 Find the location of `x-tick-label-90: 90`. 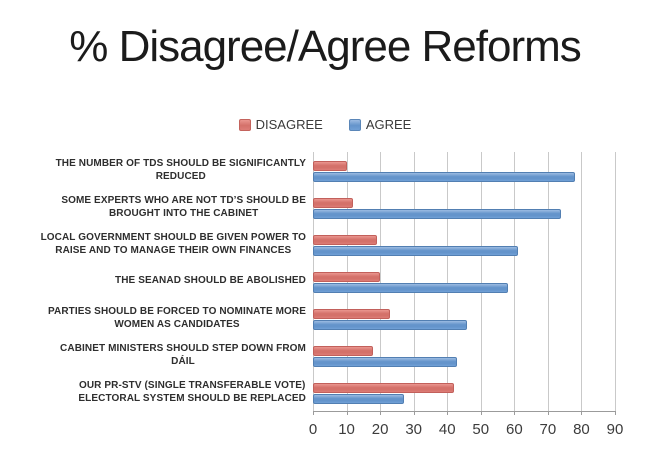

x-tick-label-90: 90 is located at coordinates (615, 429).